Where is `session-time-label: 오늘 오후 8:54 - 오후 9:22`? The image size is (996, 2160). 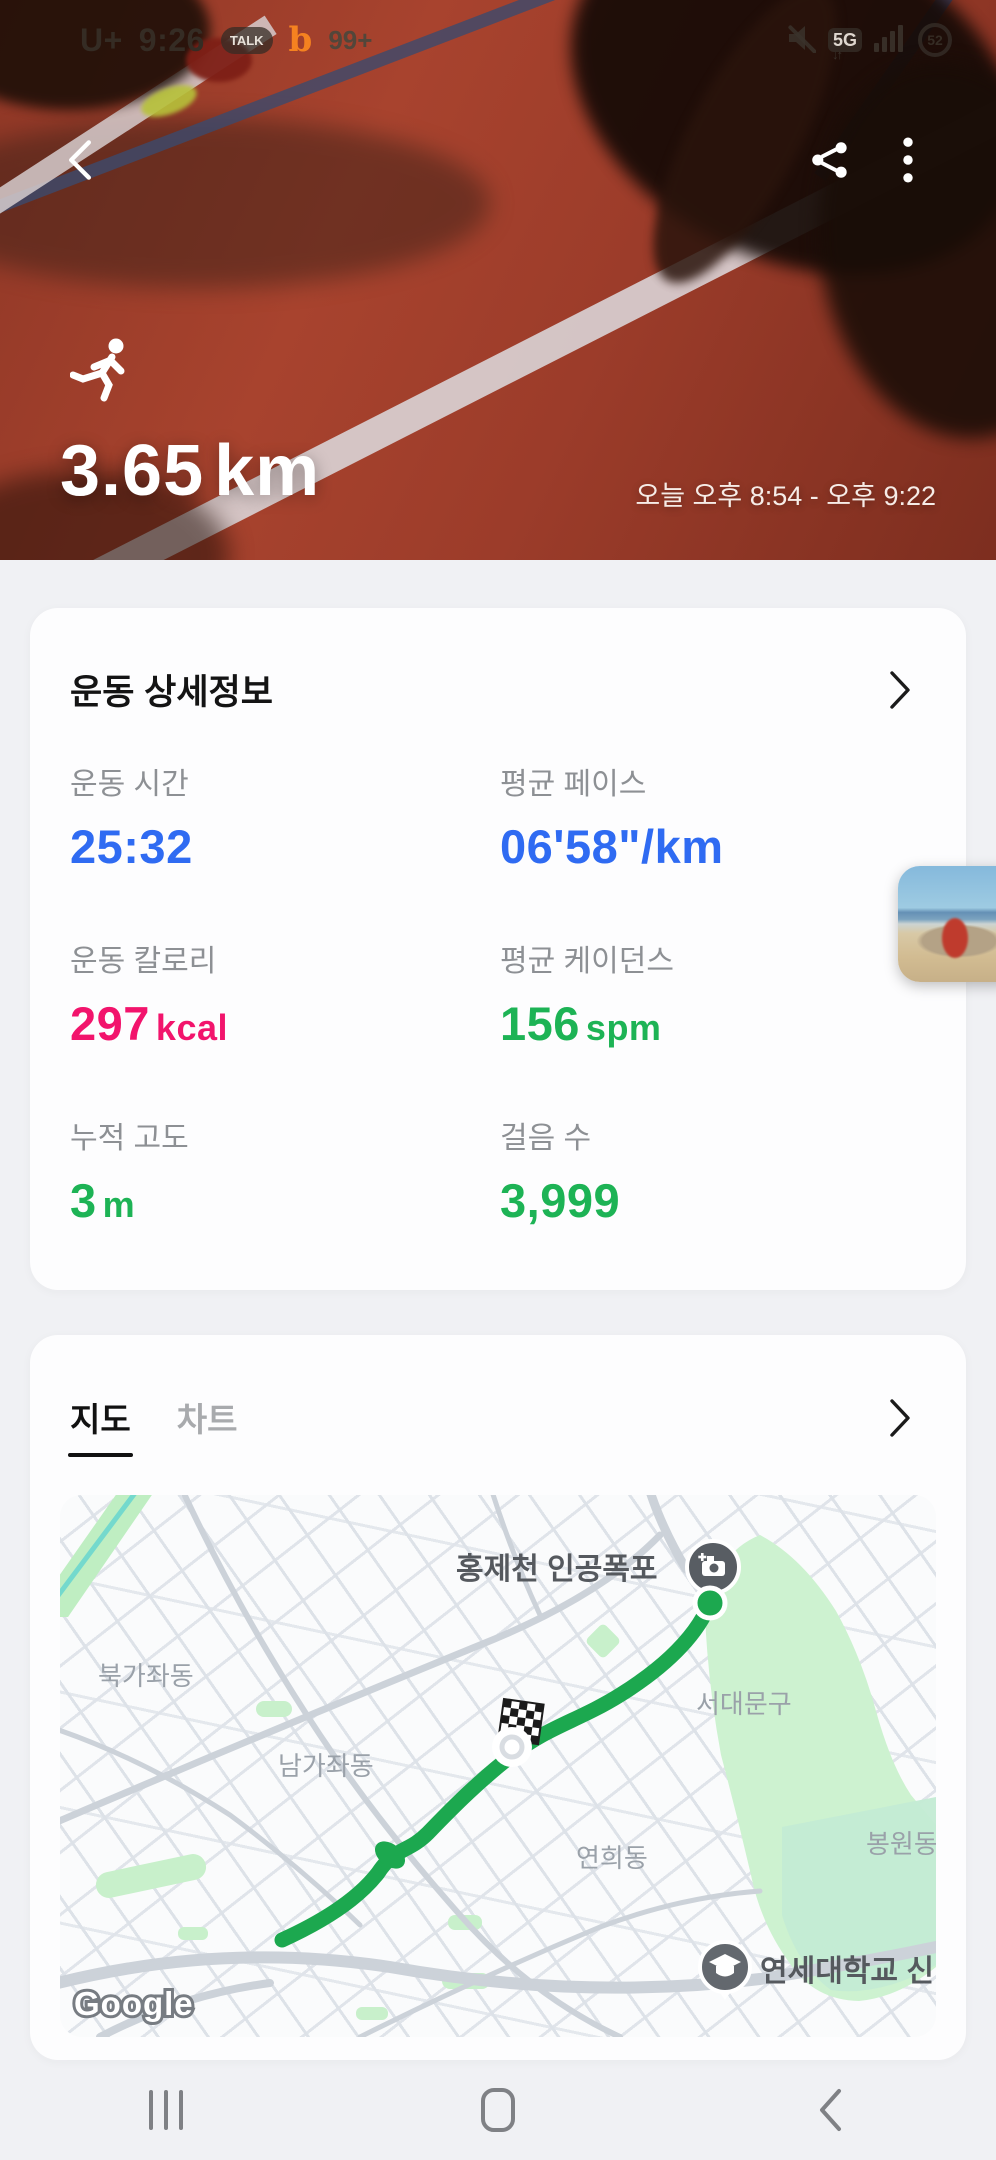
session-time-label: 오늘 오후 8:54 - 오후 9:22 is located at coordinates (785, 496).